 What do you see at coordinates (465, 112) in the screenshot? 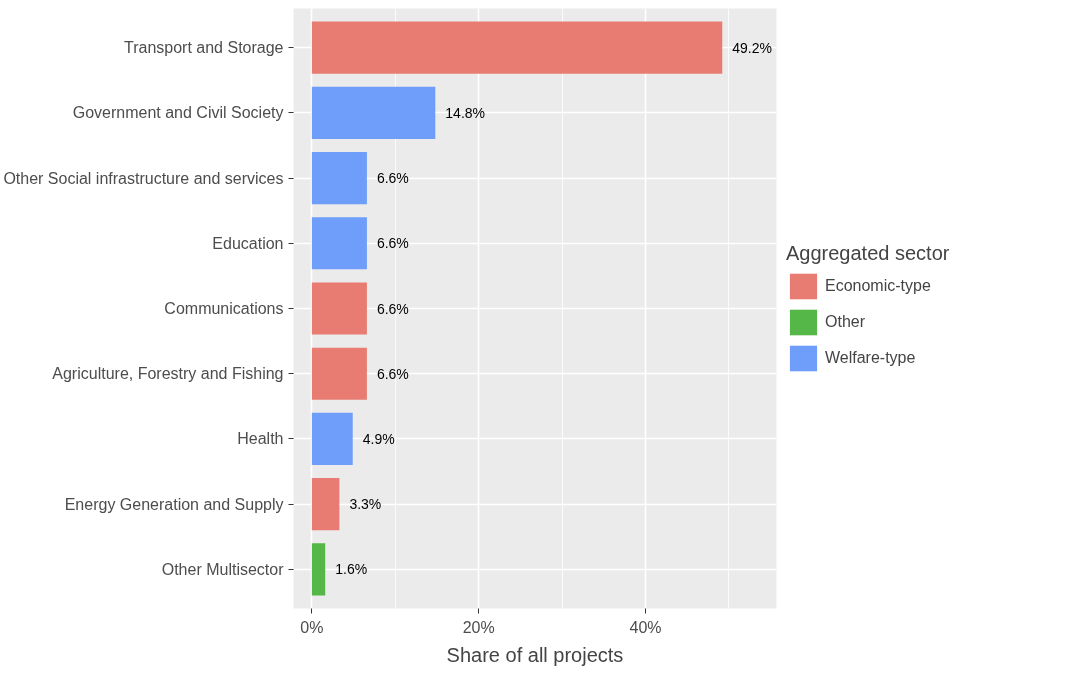
I see `data-label: 14.8%` at bounding box center [465, 112].